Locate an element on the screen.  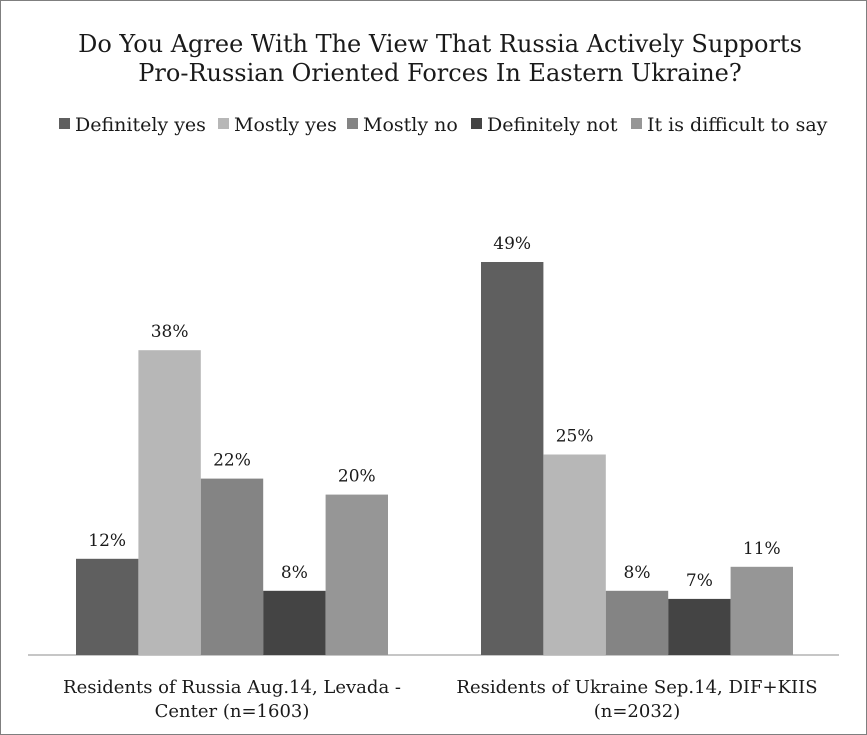
category-label: Residents of Russia Aug.14, Levada - is located at coordinates (232, 687).